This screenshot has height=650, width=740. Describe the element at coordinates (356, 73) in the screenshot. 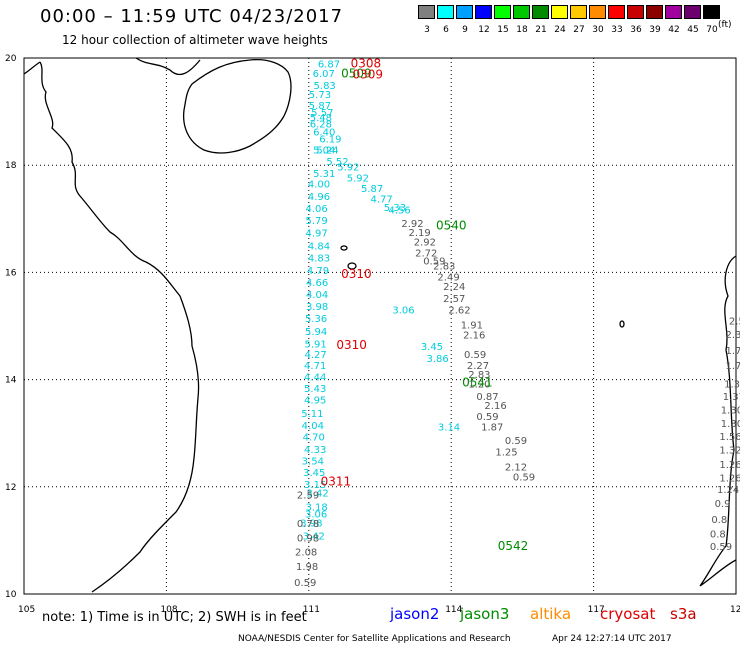

I see `pass-time-label: 0509` at that location.